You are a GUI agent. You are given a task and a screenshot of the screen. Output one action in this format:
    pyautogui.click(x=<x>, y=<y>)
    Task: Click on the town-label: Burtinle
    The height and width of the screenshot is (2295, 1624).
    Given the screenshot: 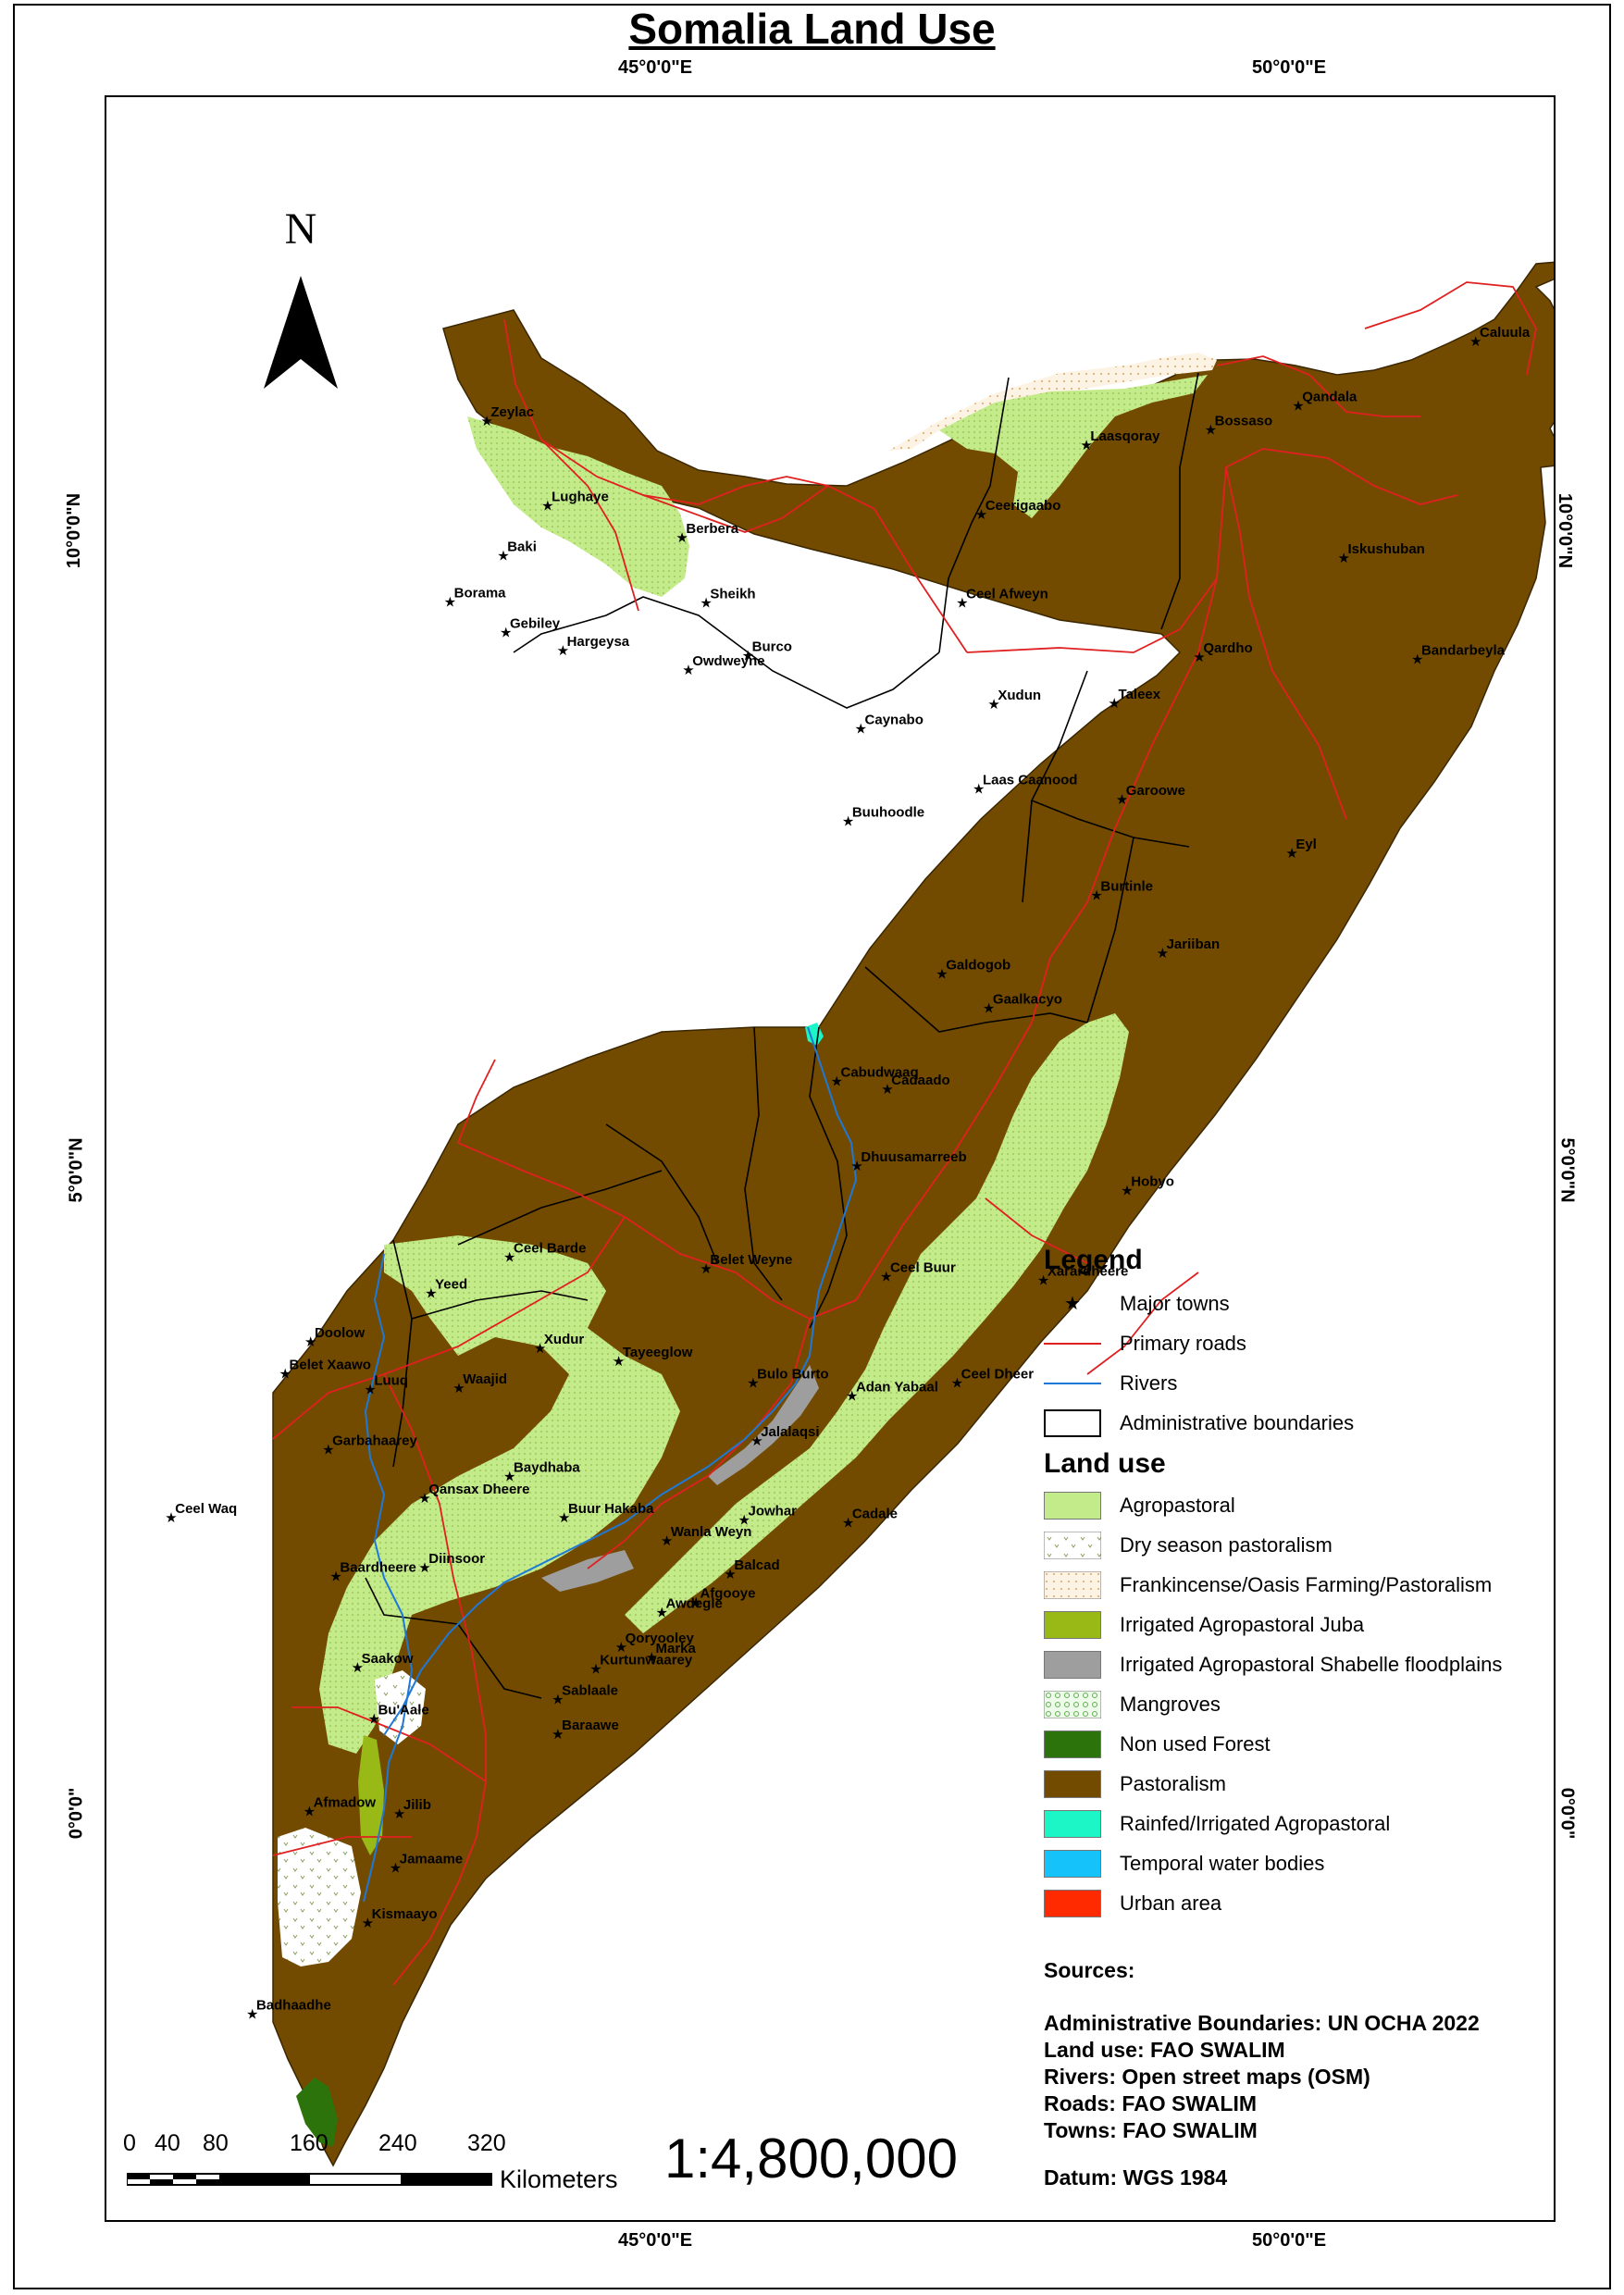 What is the action you would take?
    pyautogui.click(x=1126, y=887)
    